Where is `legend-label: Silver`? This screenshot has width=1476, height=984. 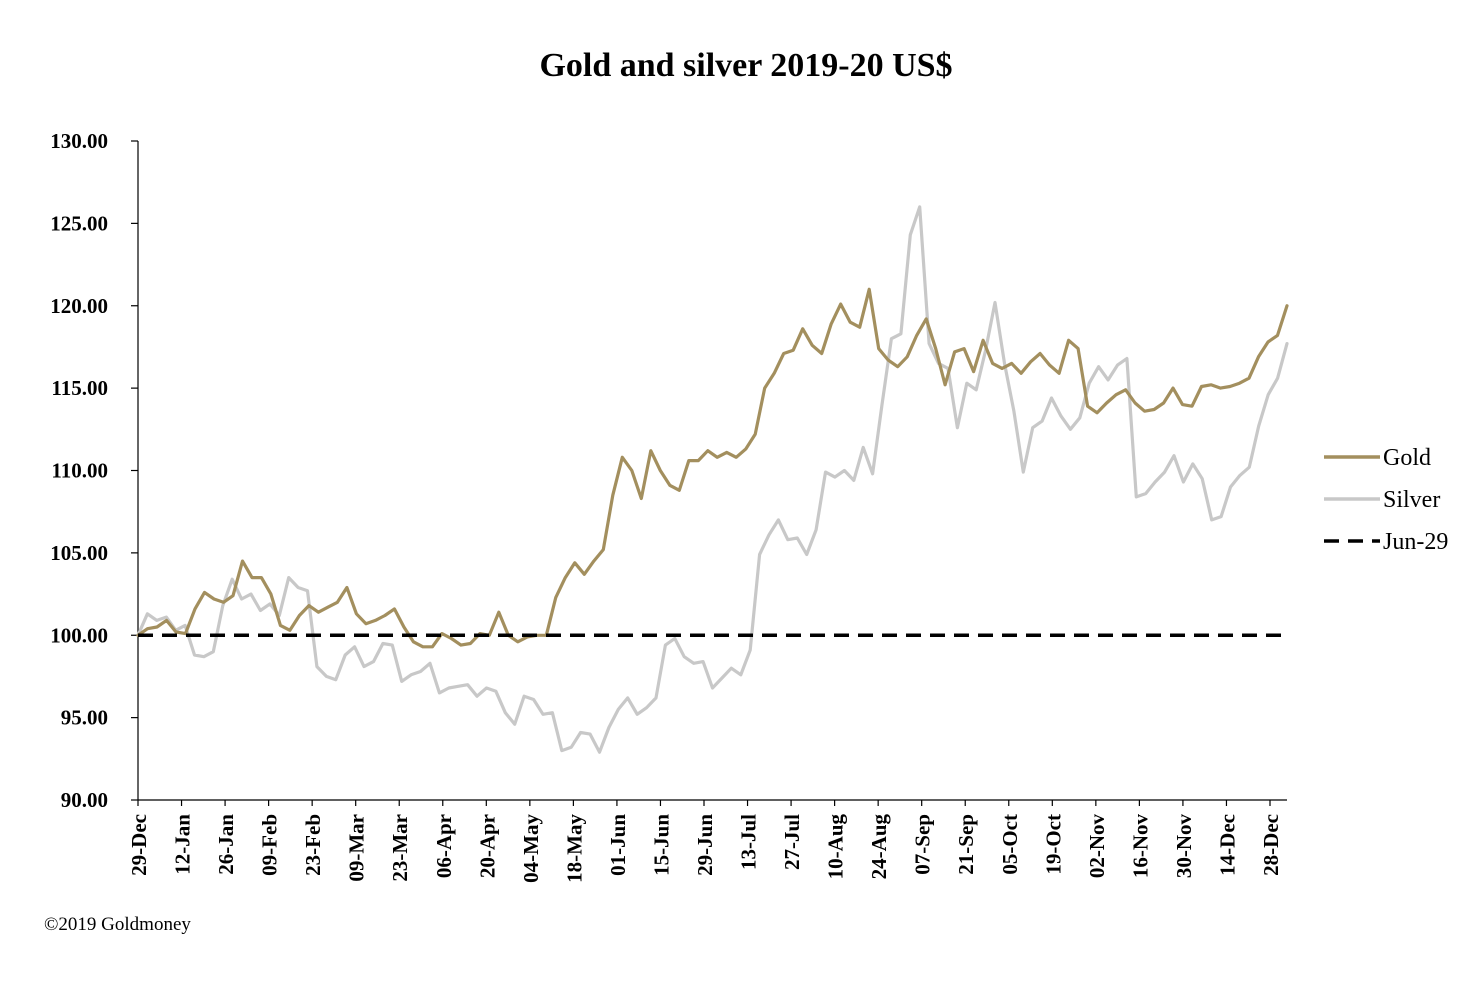 legend-label: Silver is located at coordinates (1411, 500).